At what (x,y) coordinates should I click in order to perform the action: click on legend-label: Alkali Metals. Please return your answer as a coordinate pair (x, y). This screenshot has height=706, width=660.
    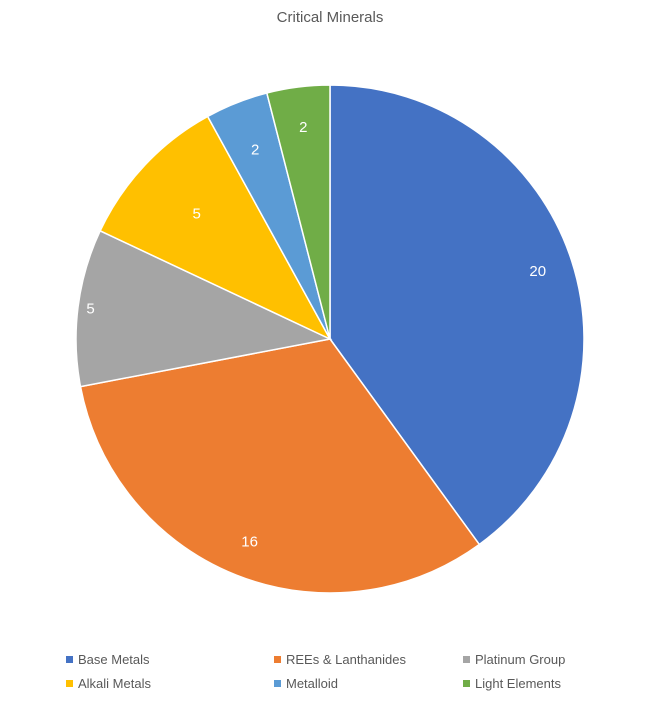
    Looking at the image, I should click on (114, 683).